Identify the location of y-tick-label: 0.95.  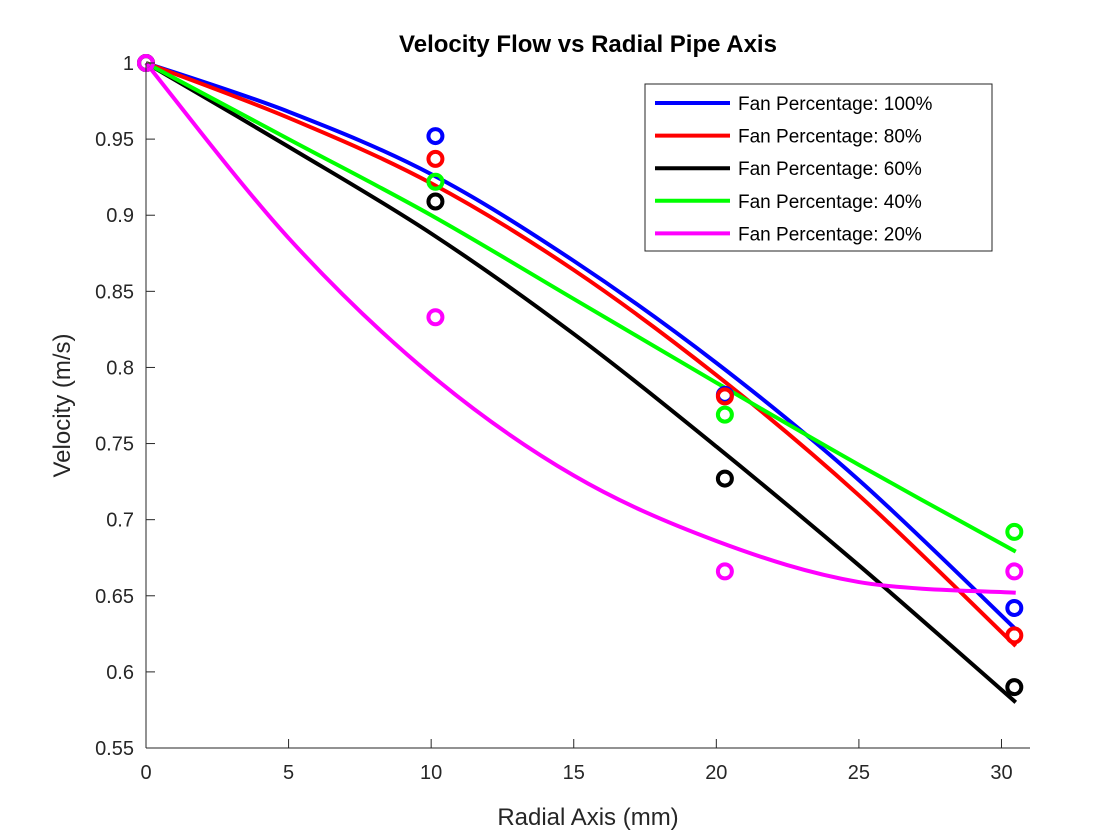
(114, 140).